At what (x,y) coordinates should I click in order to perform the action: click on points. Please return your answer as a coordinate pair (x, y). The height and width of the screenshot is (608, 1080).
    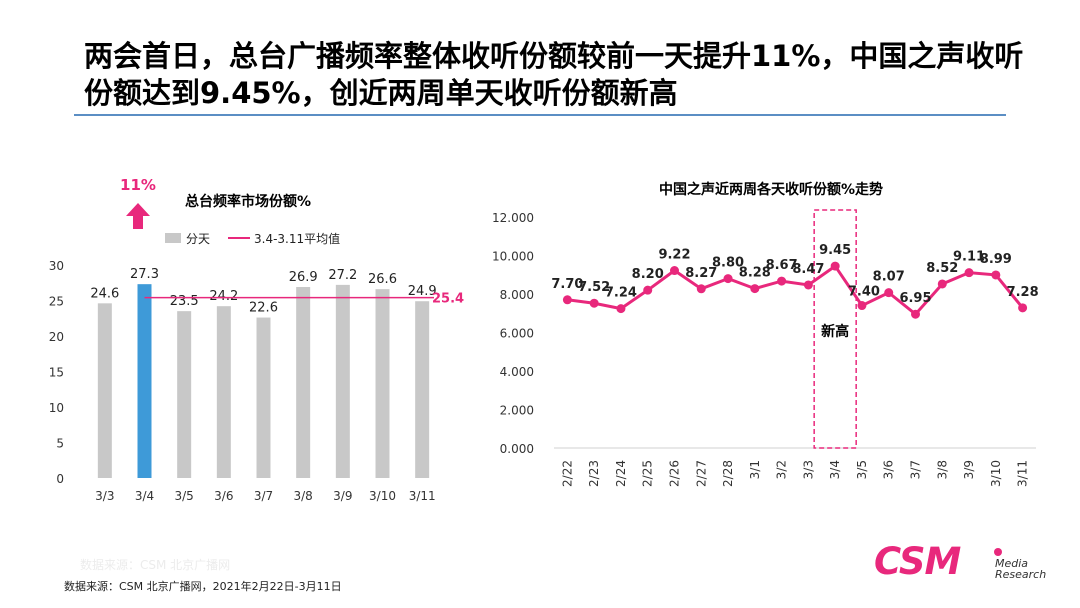
    Looking at the image, I should click on (795, 290).